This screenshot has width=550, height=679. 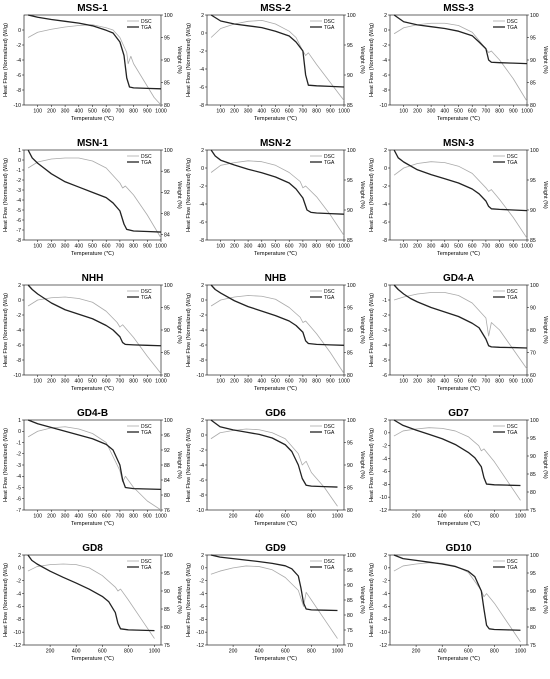 I want to click on chart-title: MSS-1, so click(x=92, y=8).